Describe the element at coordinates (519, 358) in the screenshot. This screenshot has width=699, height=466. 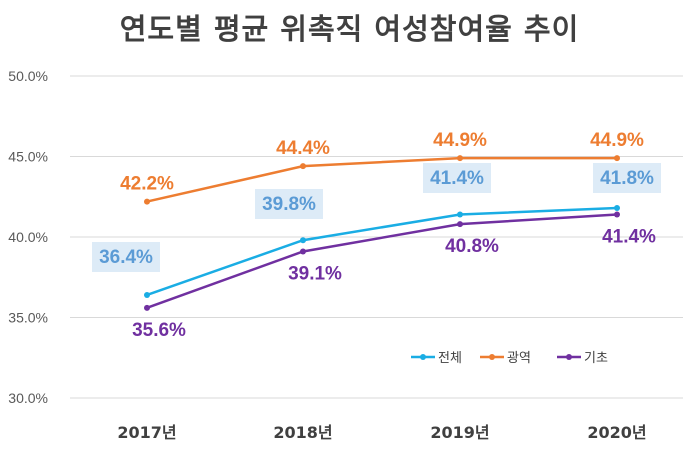
I see `legend-label: 광역` at that location.